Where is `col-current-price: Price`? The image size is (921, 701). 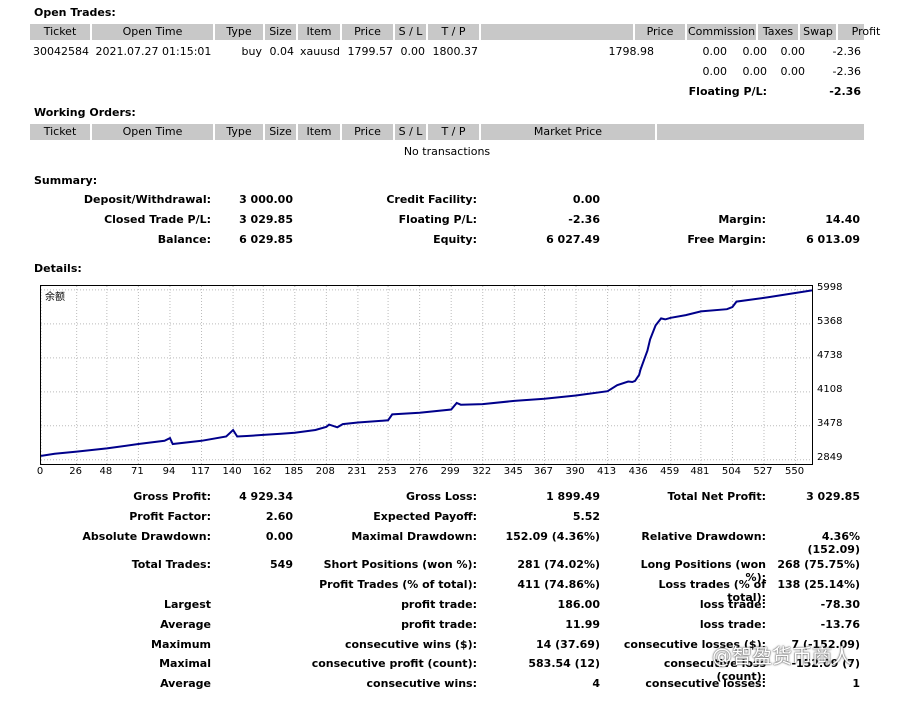 col-current-price: Price is located at coordinates (661, 32).